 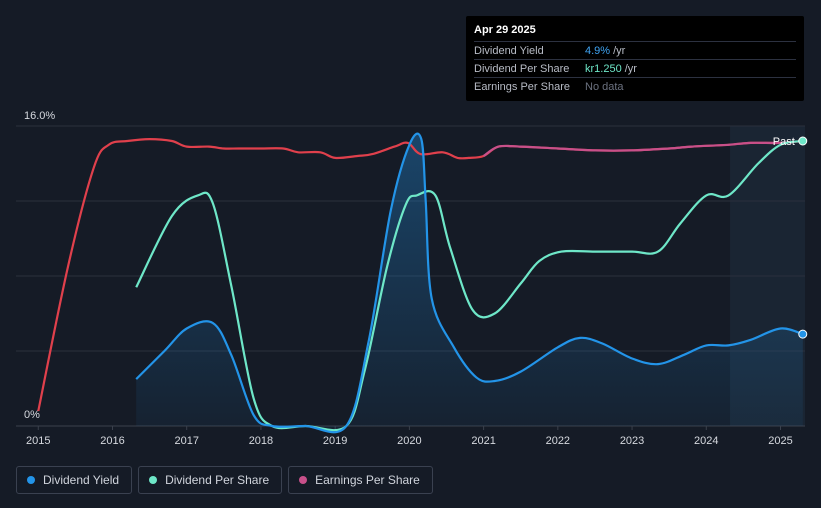 I want to click on dividend-yield-end-marker, so click(x=803, y=334).